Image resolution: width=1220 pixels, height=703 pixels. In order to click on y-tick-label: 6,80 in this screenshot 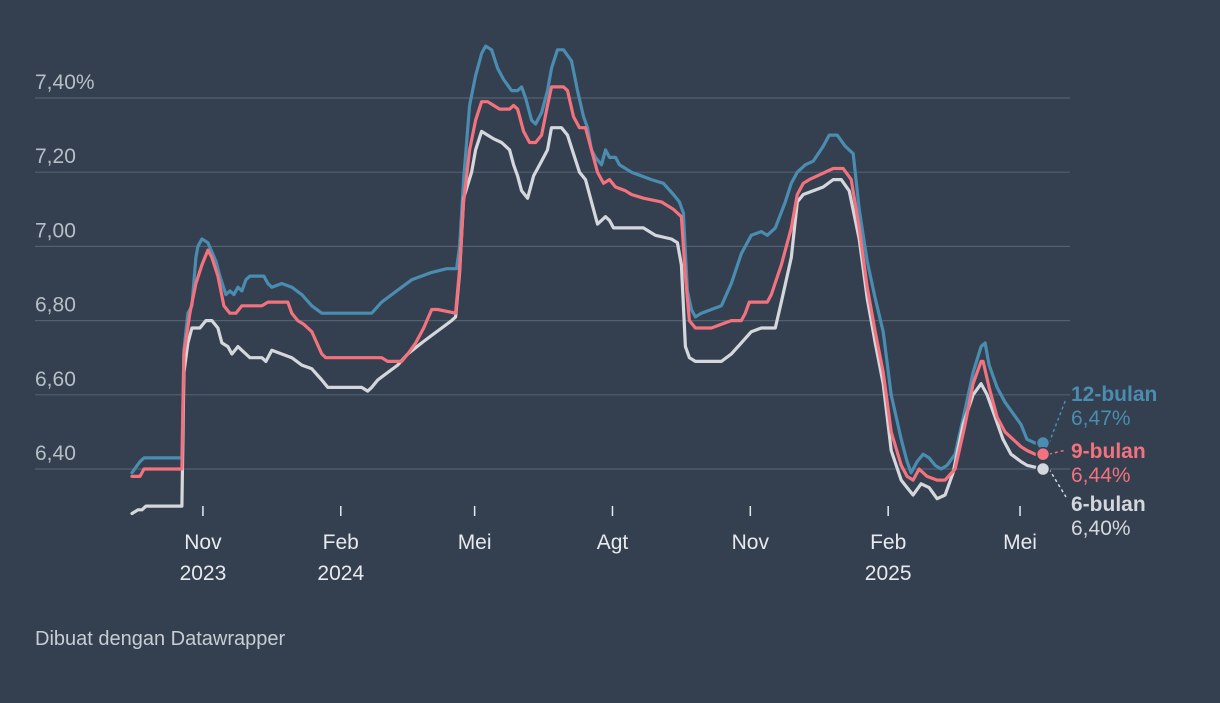, I will do `click(55, 305)`.